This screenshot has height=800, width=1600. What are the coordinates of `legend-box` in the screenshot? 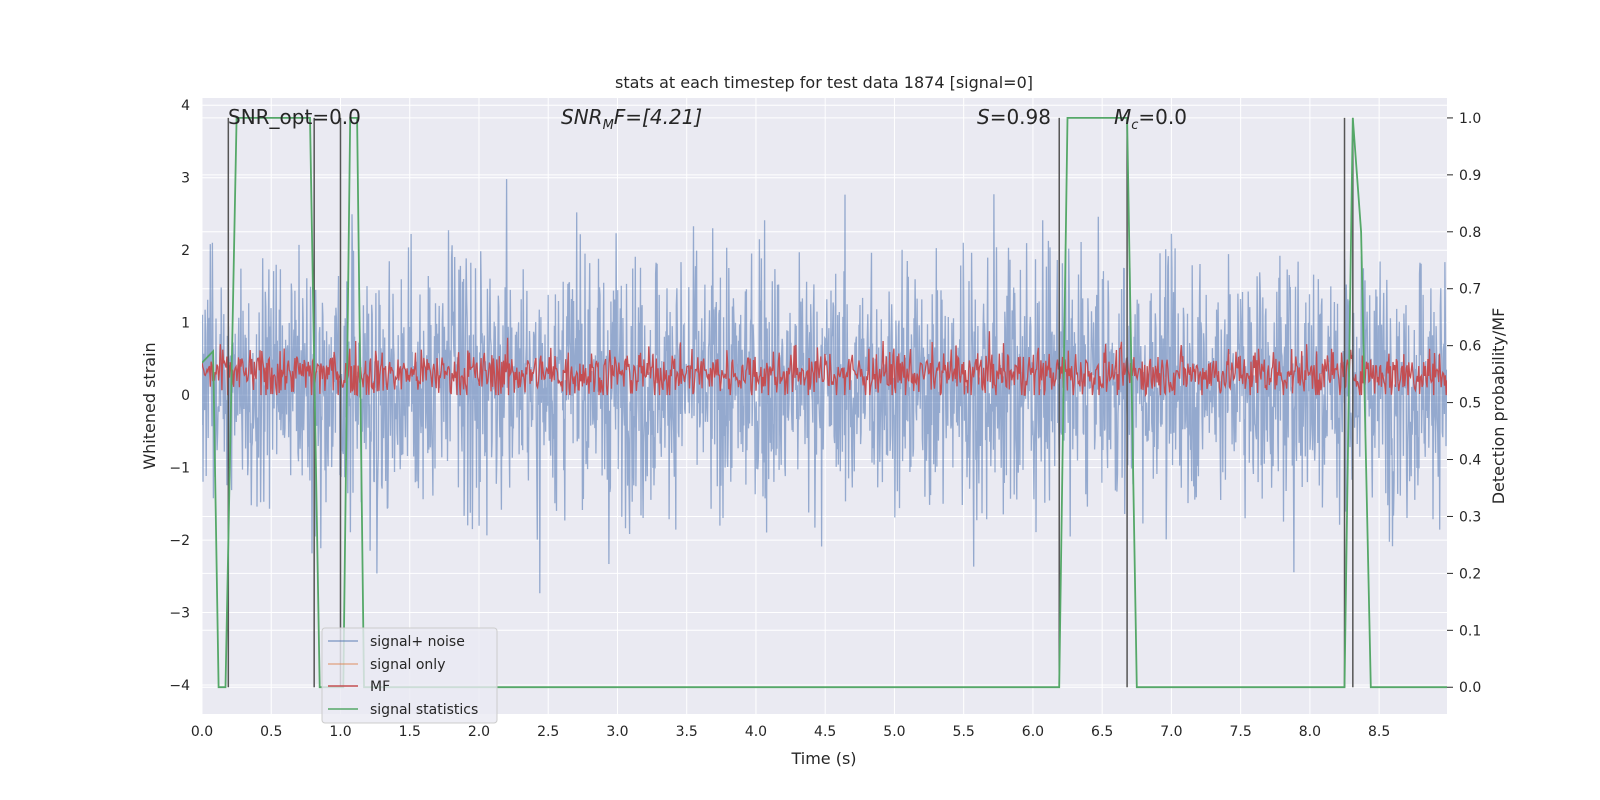 It's located at (409, 675).